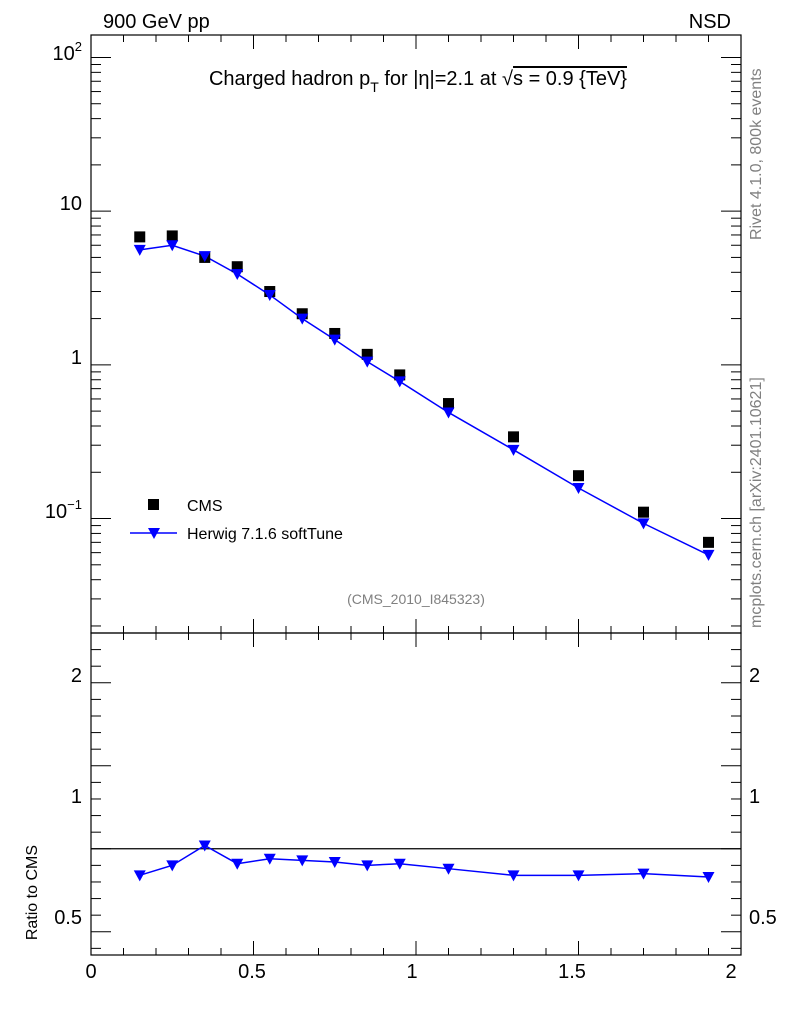  What do you see at coordinates (756, 154) in the screenshot?
I see `rivet-version-label: Rivet 4.1.0, 800k events` at bounding box center [756, 154].